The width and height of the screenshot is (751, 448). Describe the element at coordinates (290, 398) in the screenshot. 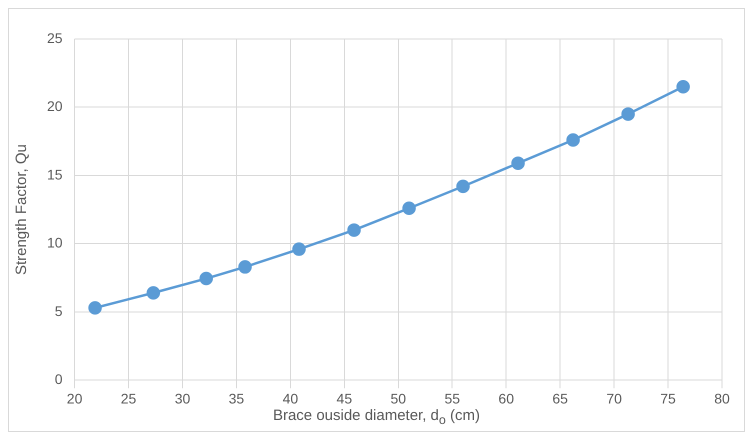

I see `x-tick-label: 40` at that location.